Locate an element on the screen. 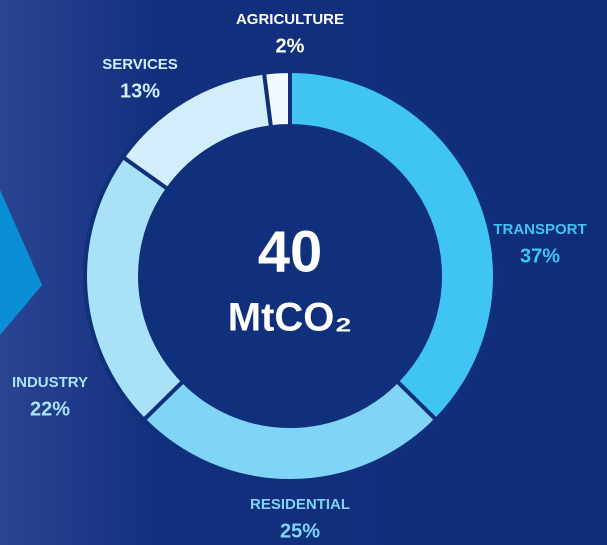  value-label: 37% is located at coordinates (540, 256).